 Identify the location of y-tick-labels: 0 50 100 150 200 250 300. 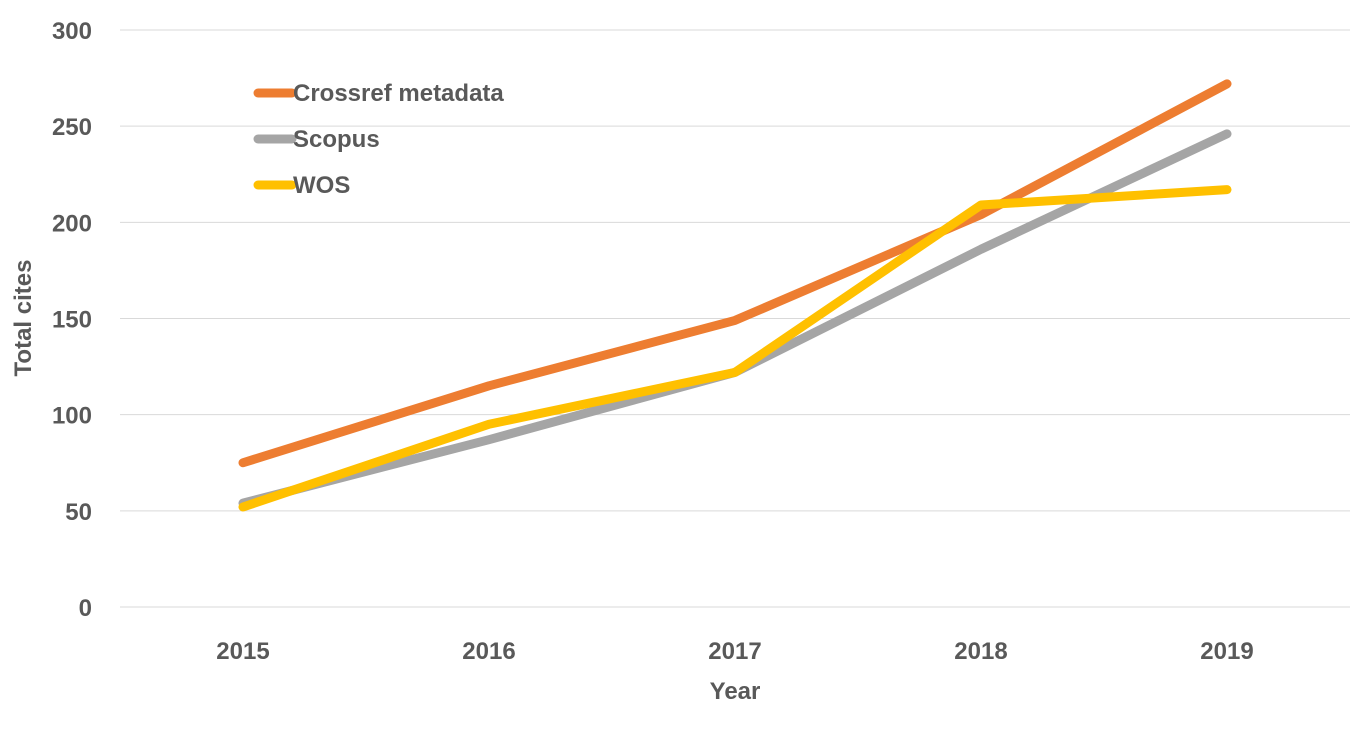
(72, 320).